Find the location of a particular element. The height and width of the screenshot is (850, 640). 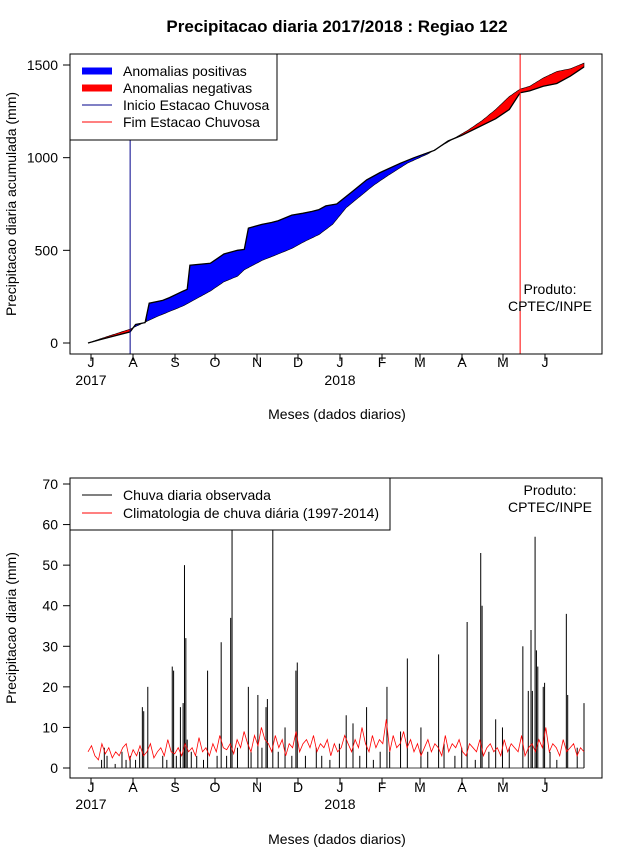

bottom-y-axis: 0 10 20 30 40 50 60 70 is located at coordinates (56, 626).